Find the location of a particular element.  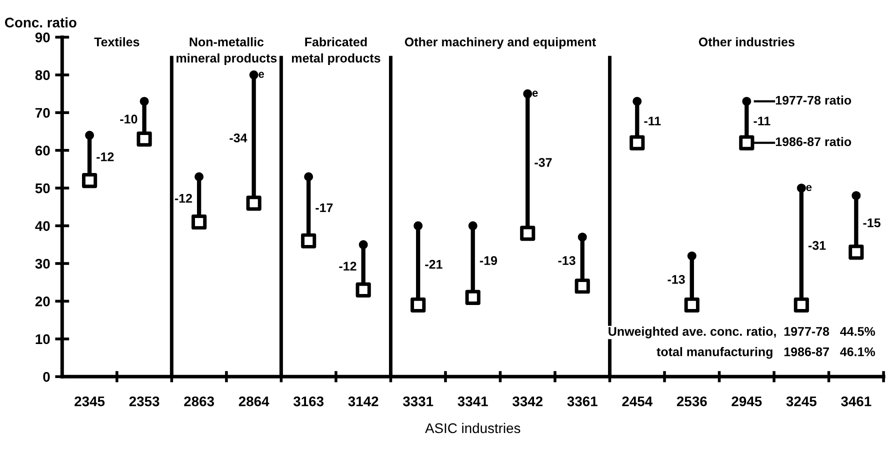

annotation: Other industries is located at coordinates (746, 41).